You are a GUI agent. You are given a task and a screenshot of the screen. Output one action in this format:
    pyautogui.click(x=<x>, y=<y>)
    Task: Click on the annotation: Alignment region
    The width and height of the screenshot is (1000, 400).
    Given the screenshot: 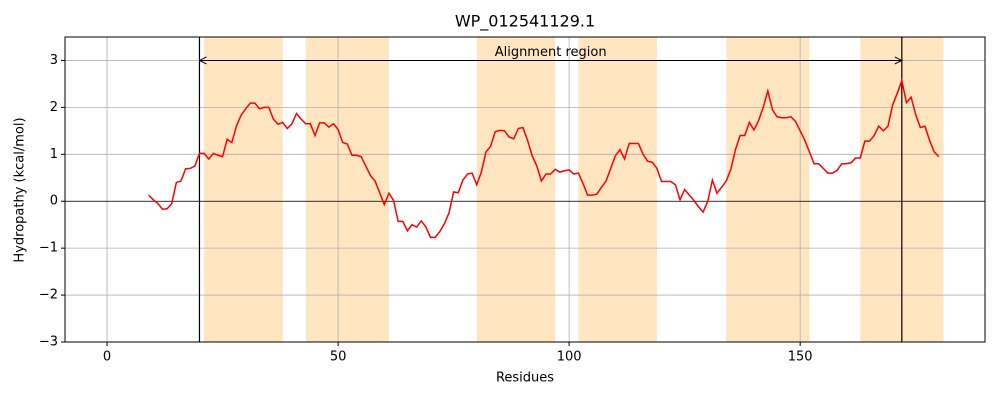 What is the action you would take?
    pyautogui.click(x=551, y=52)
    